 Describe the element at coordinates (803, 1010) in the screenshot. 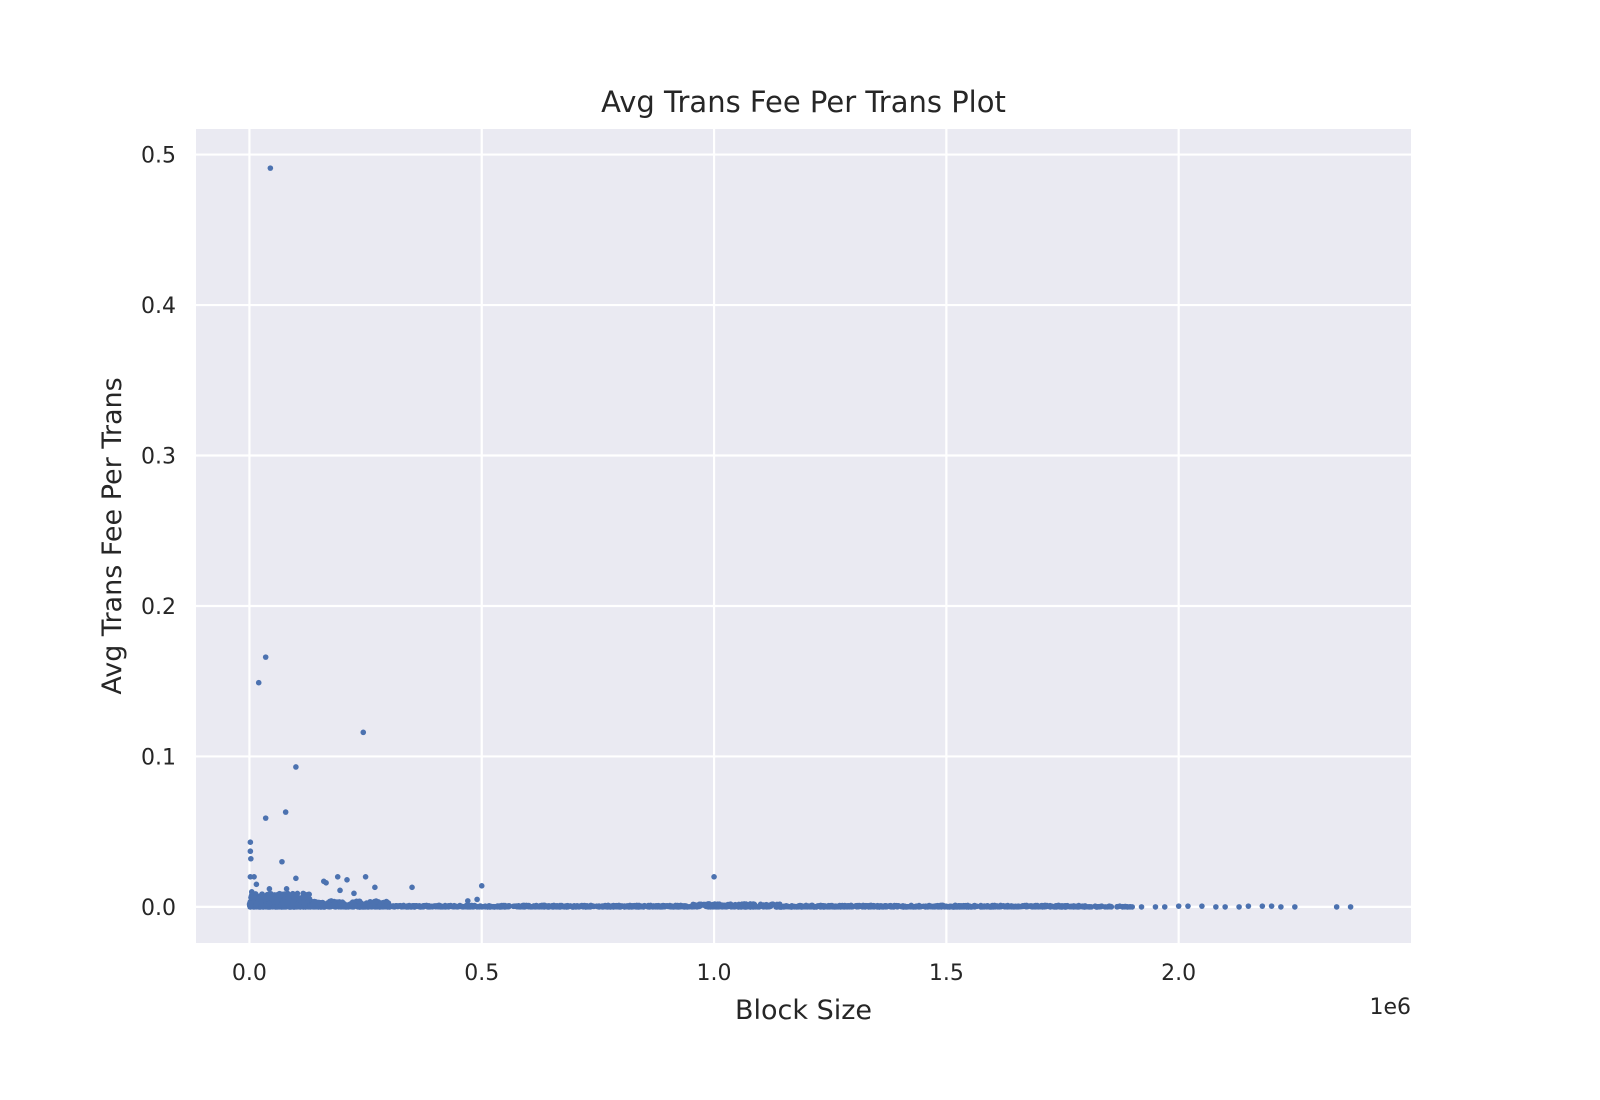

I see `x-axis-label: Block Size` at that location.